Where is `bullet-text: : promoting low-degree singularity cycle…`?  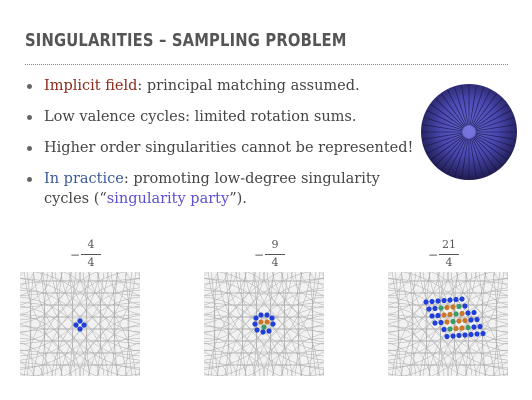 bullet-text: : promoting low-degree singularity cycle… is located at coordinates (212, 189).